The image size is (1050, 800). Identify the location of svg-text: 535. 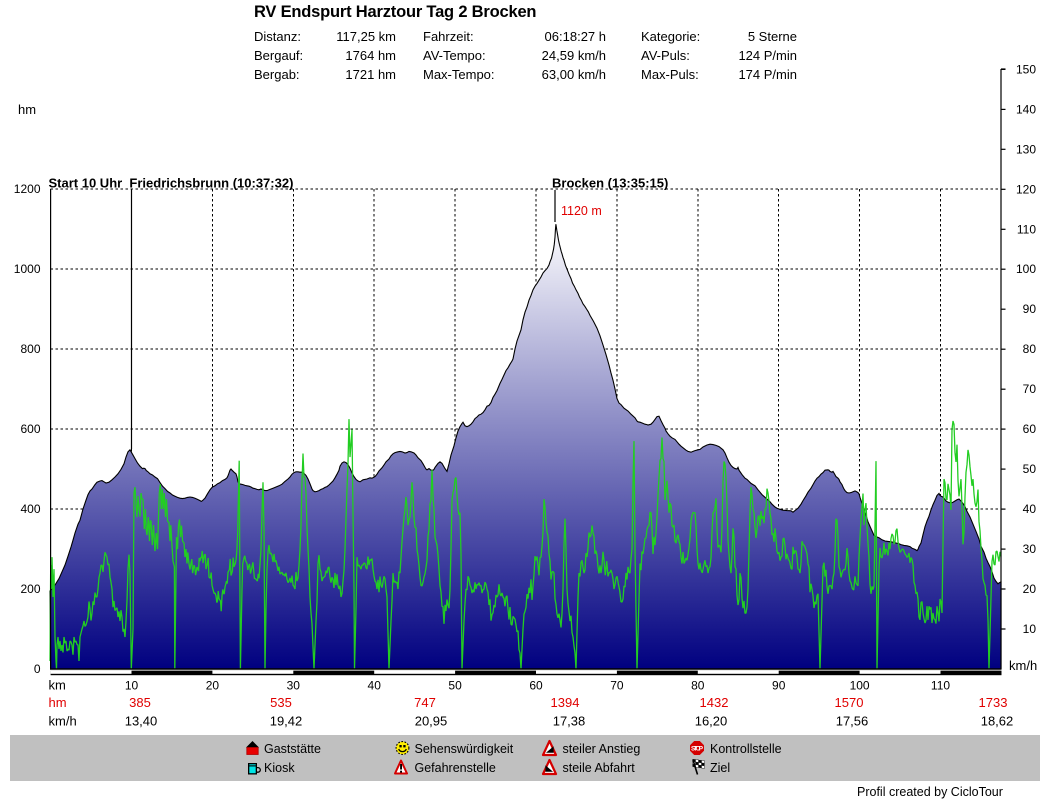
(281, 702).